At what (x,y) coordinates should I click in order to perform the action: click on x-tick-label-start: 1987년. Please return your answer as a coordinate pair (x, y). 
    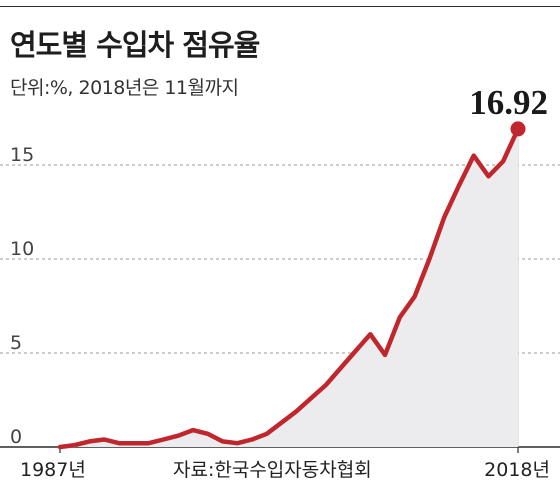
    Looking at the image, I should click on (53, 470).